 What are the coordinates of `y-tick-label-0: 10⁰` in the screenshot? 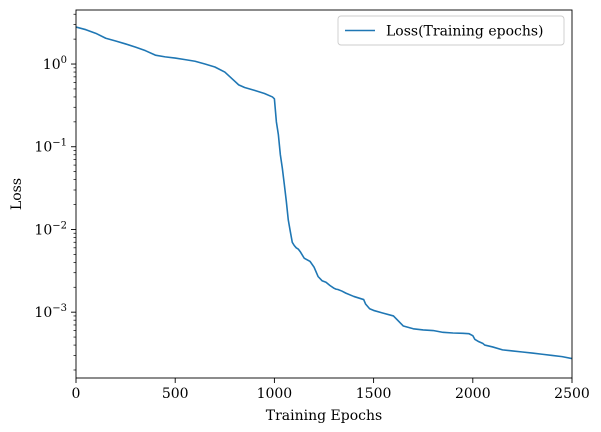 It's located at (55, 64).